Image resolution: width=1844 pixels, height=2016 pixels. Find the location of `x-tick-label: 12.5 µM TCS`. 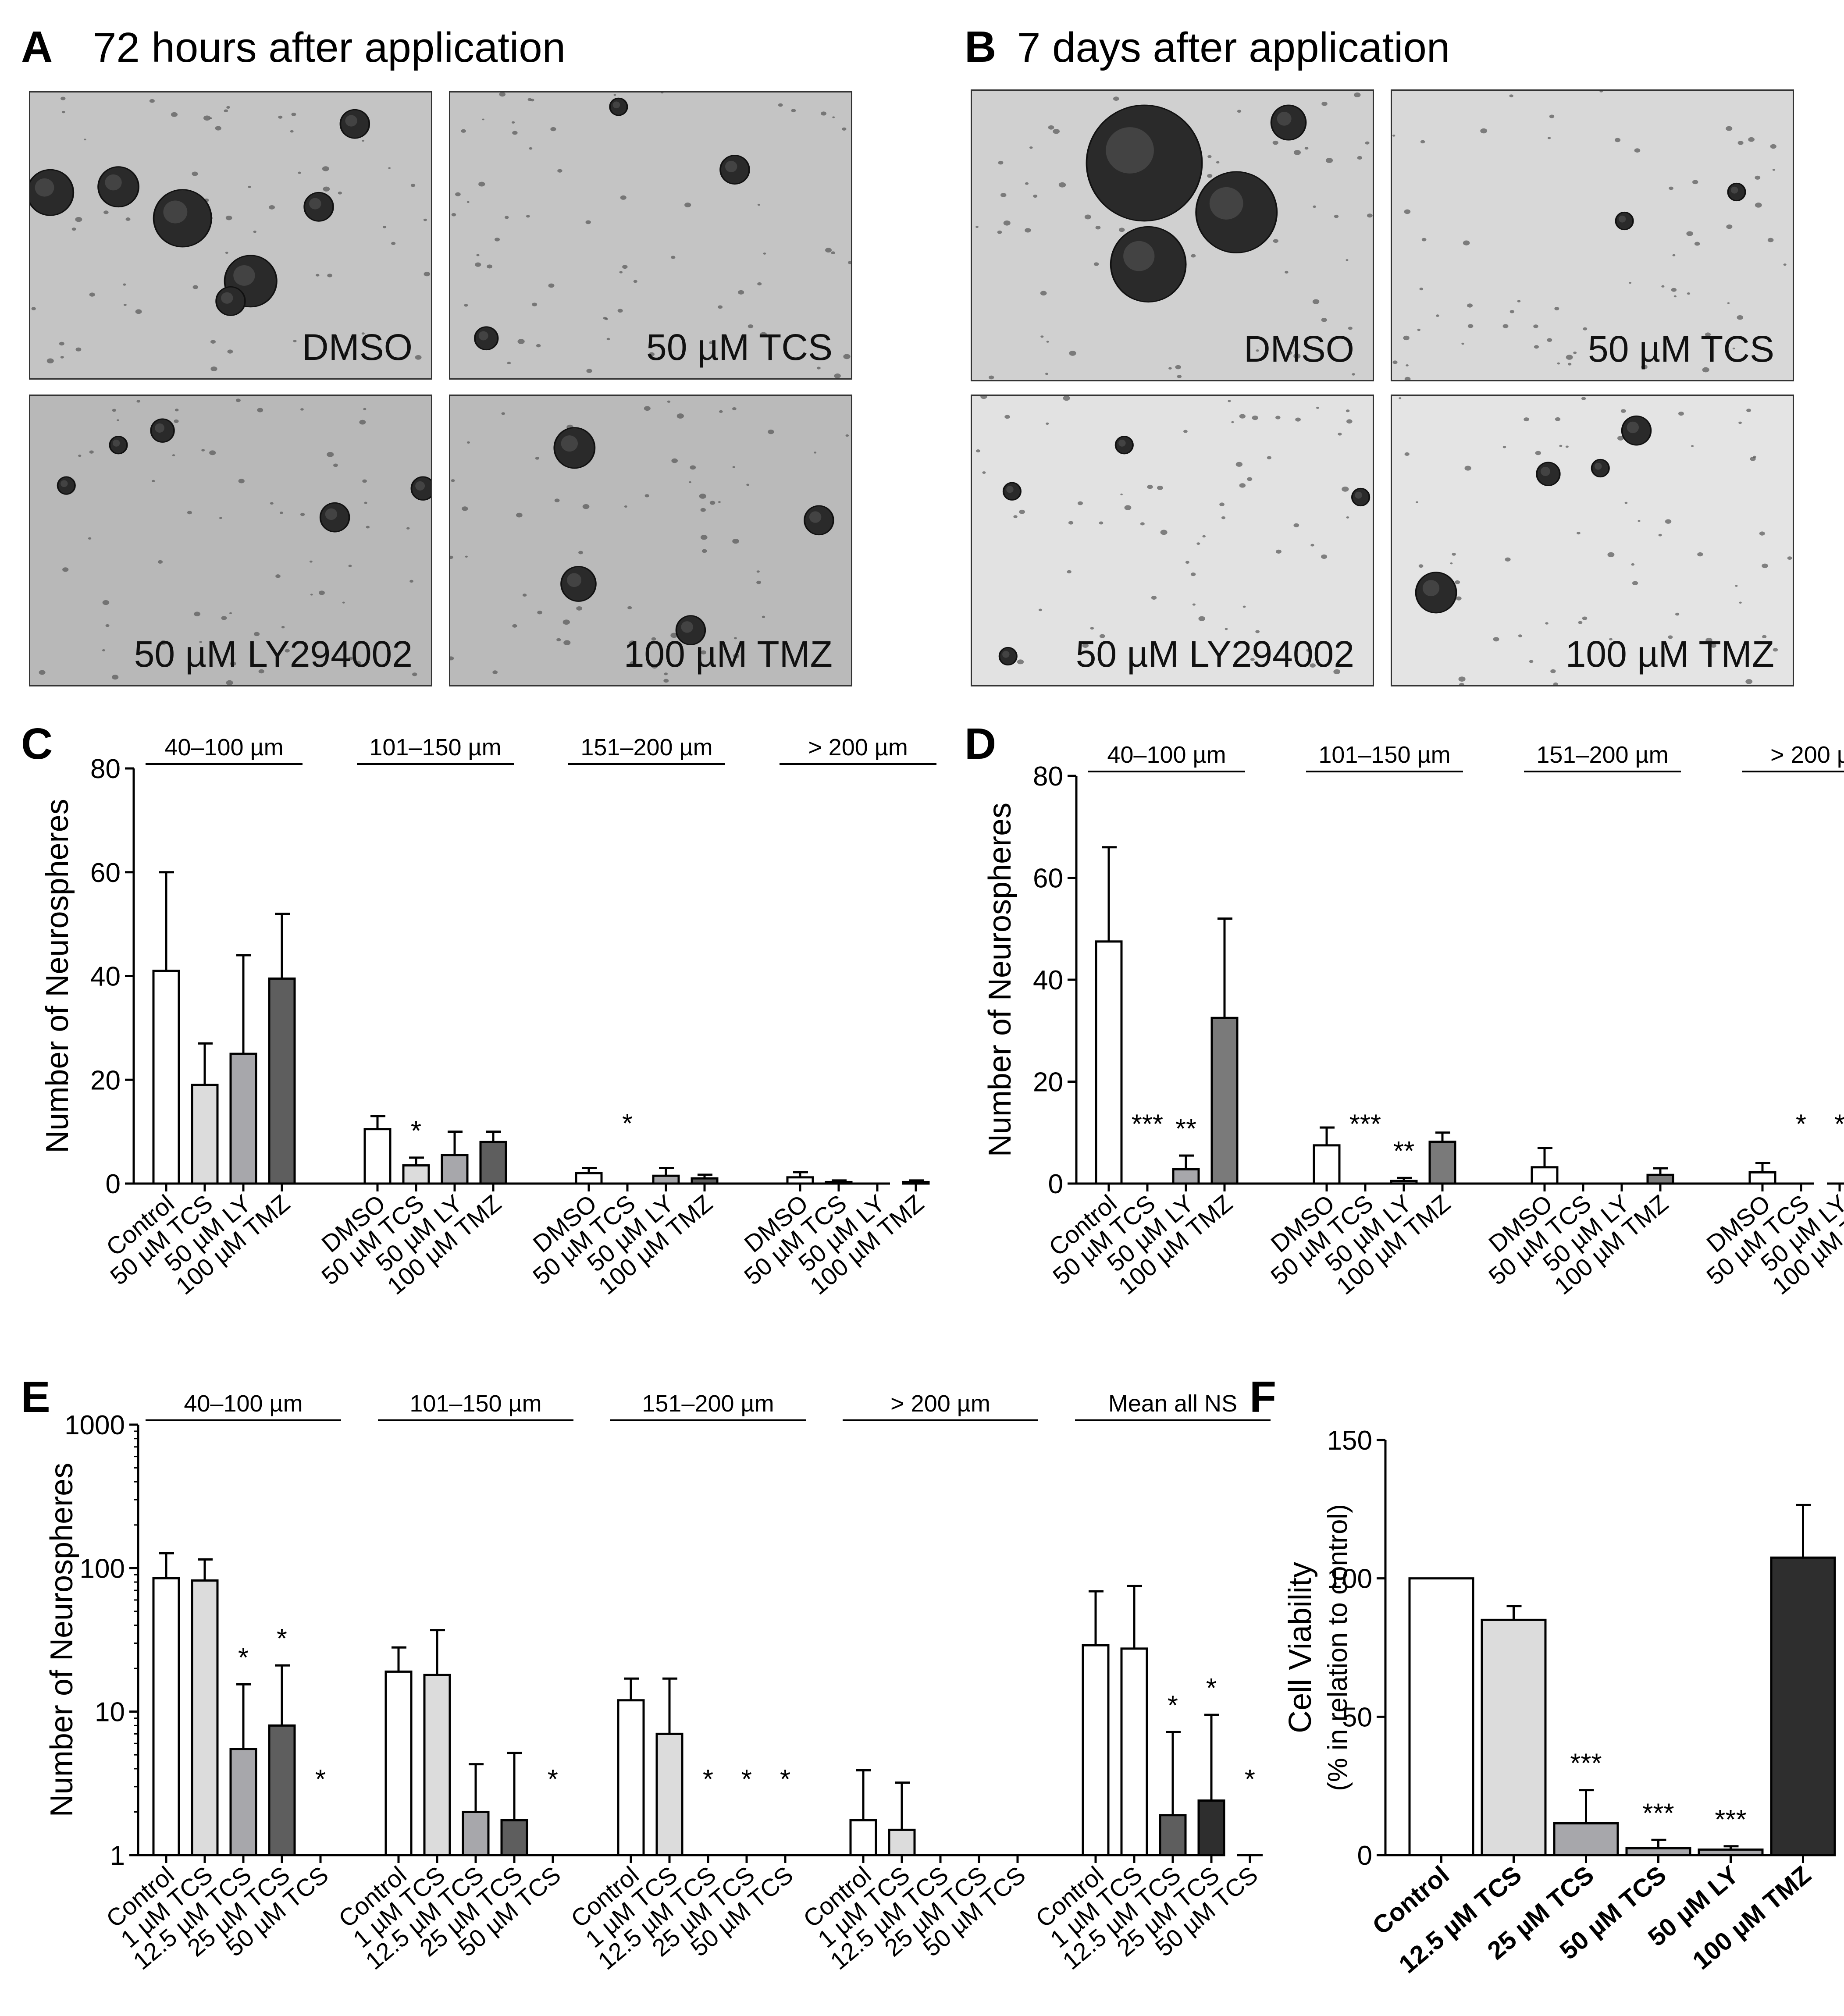

x-tick-label: 12.5 µM TCS is located at coordinates (656, 1918).